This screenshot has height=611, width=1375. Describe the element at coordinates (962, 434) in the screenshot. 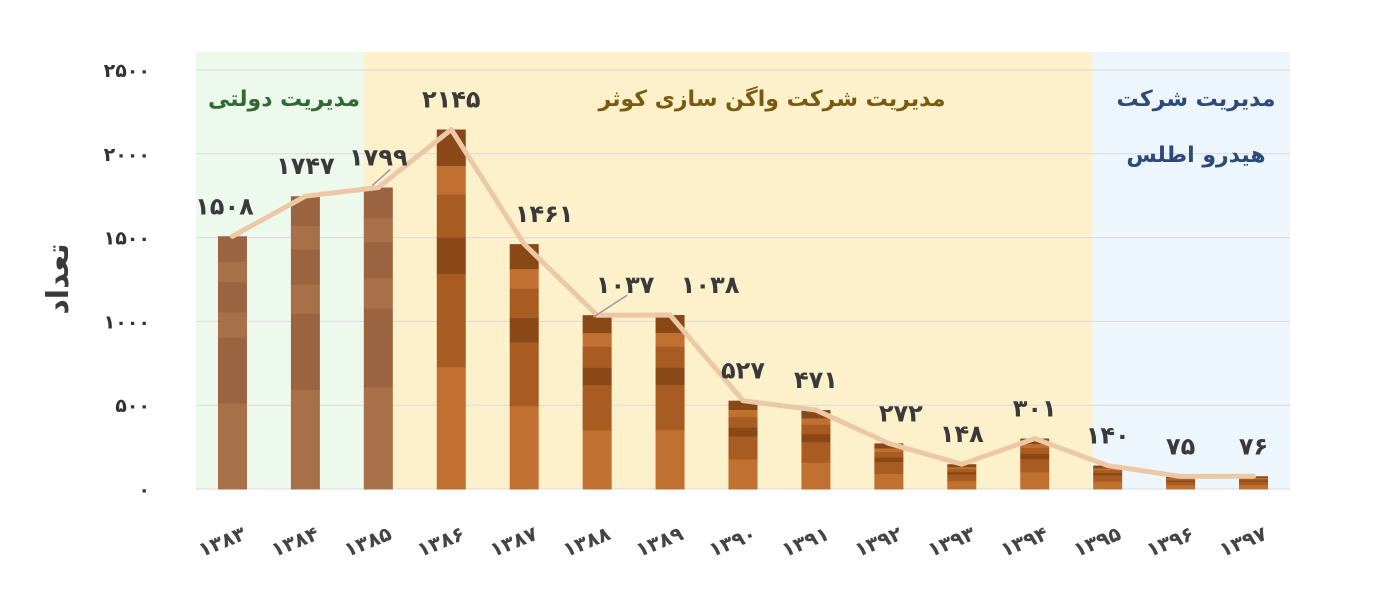

I see `value-label-10: ۱۴۸` at that location.